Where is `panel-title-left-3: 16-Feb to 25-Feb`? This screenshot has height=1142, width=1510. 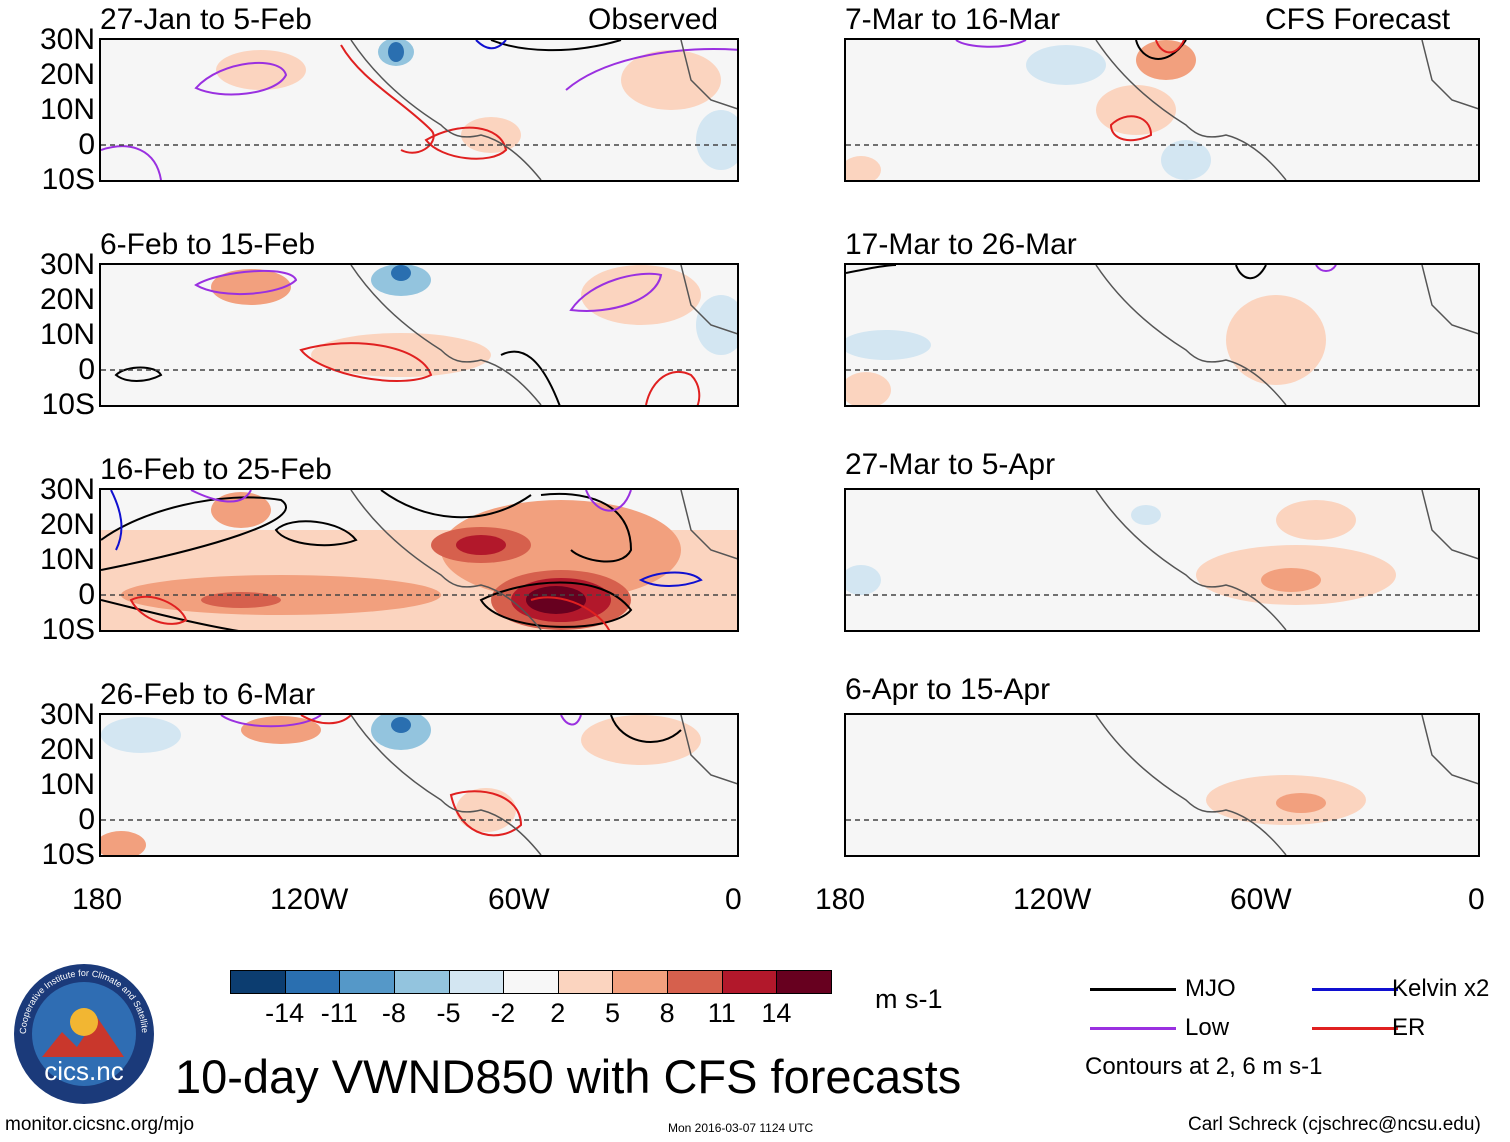 panel-title-left-3: 16-Feb to 25-Feb is located at coordinates (216, 469).